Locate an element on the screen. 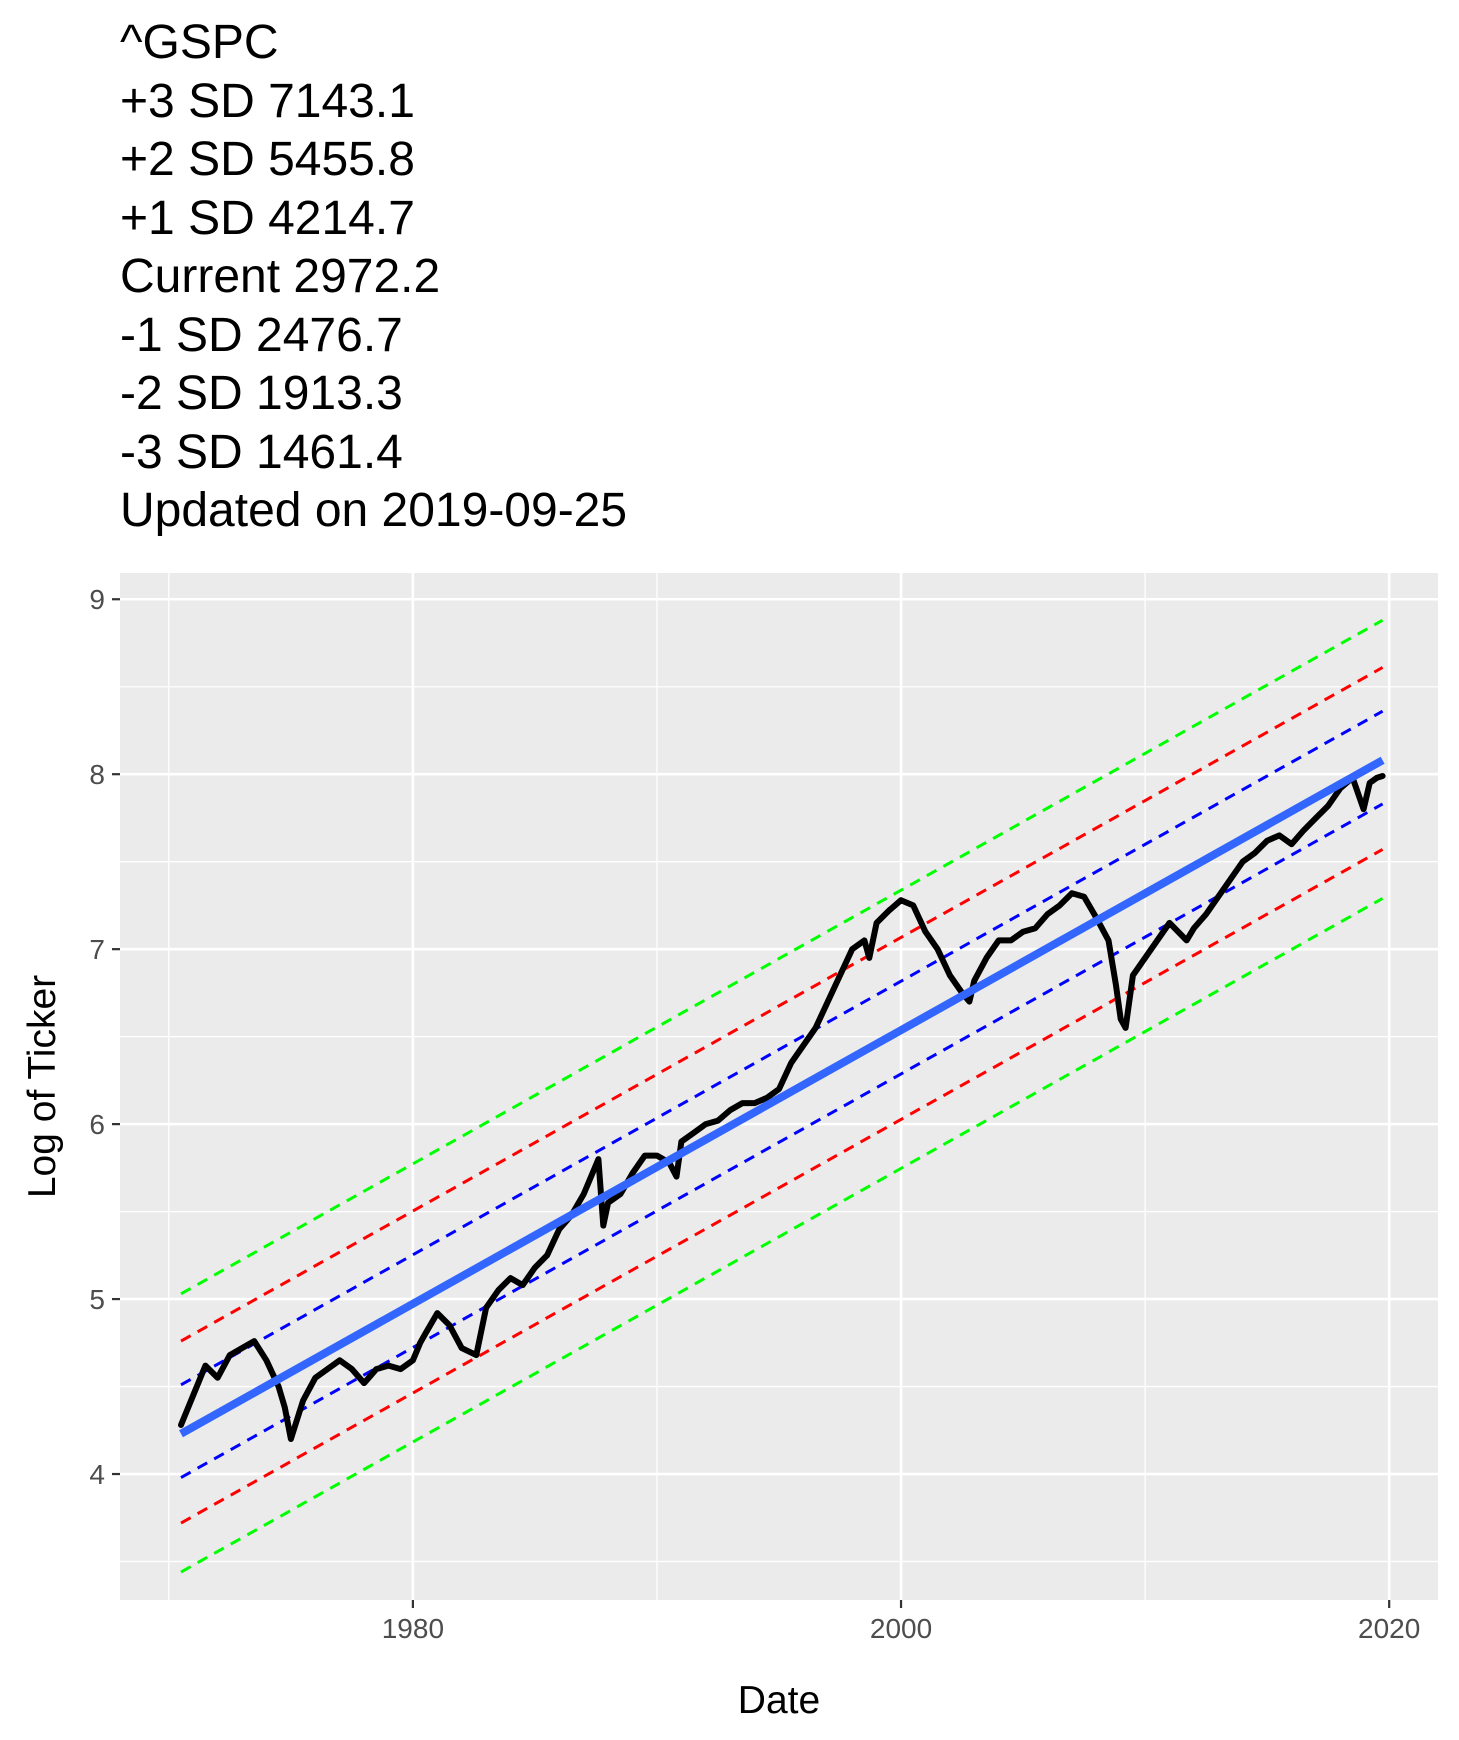 This screenshot has height=1740, width=1459. x-tick-label-0: 1980 is located at coordinates (413, 1628).